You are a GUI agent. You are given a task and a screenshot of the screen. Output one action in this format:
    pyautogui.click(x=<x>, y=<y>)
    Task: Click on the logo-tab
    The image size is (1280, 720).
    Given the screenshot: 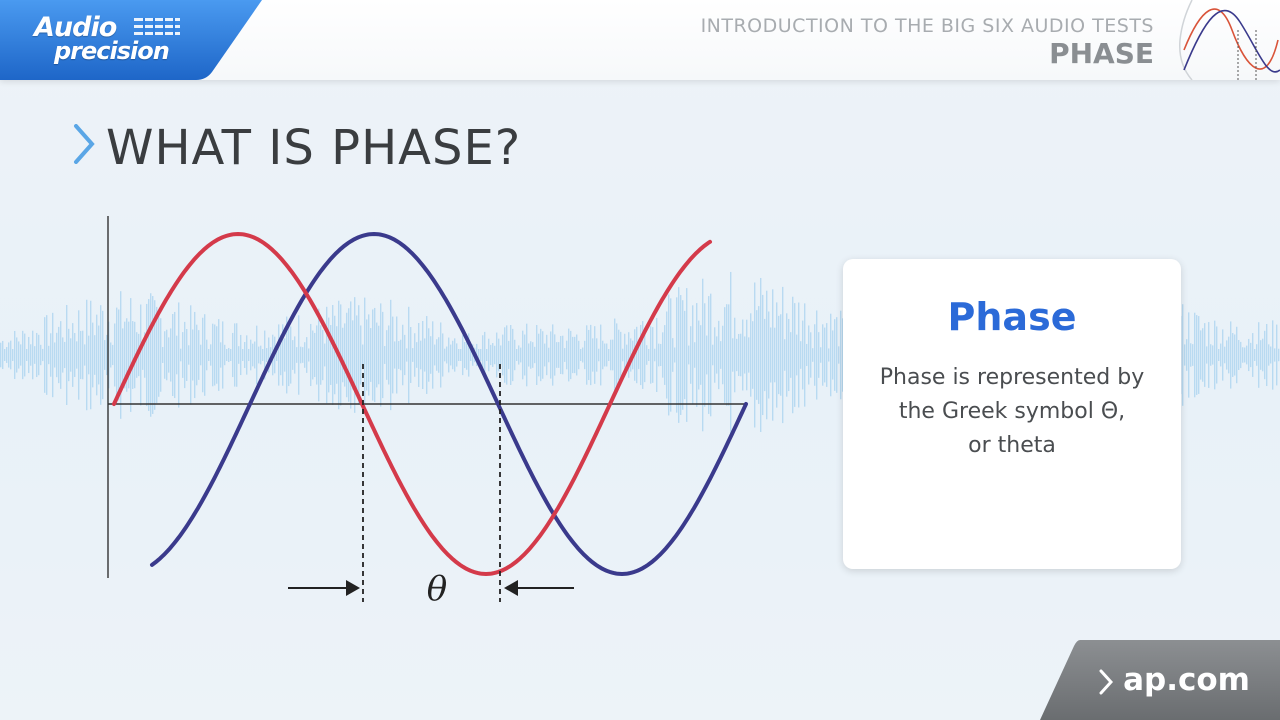 What is the action you would take?
    pyautogui.click(x=131, y=40)
    